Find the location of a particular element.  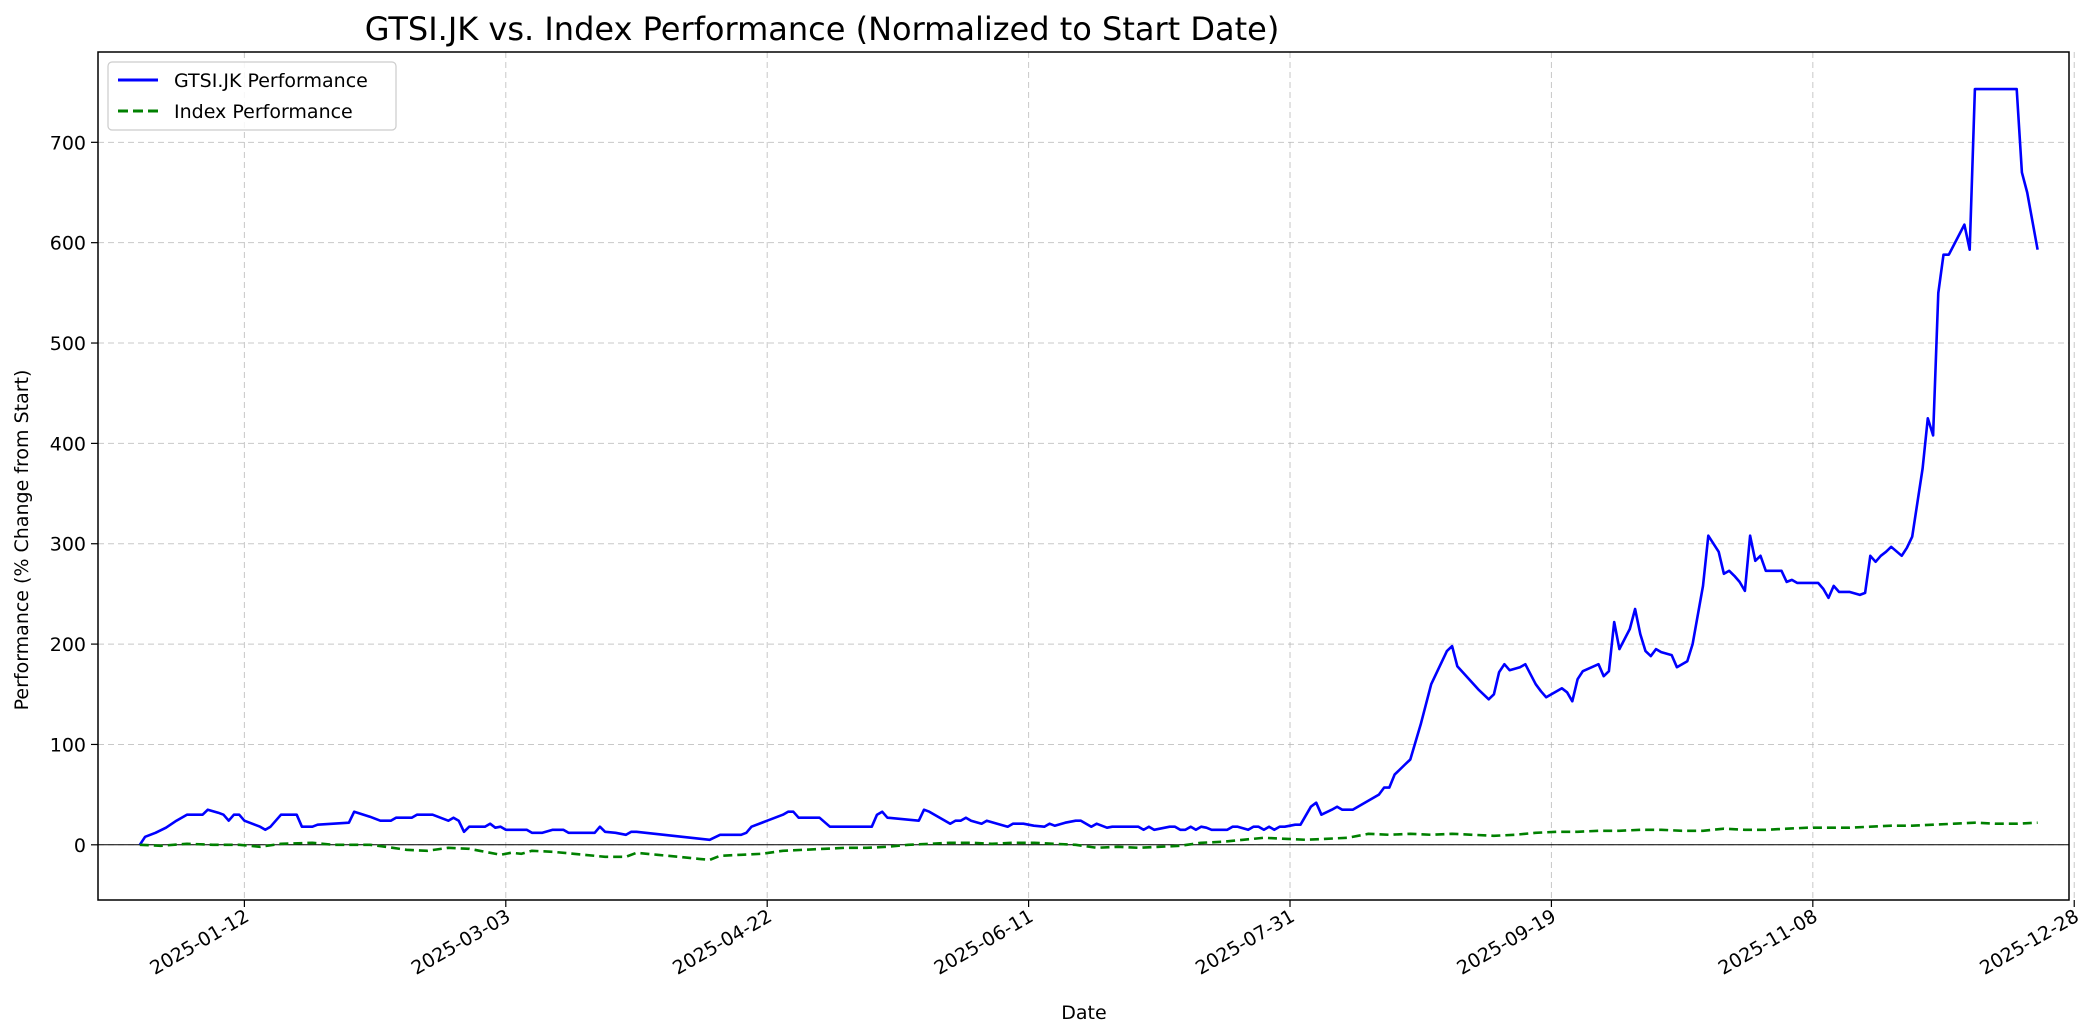

legend: GTSI.JK Performance Index Performance is located at coordinates (252, 96).